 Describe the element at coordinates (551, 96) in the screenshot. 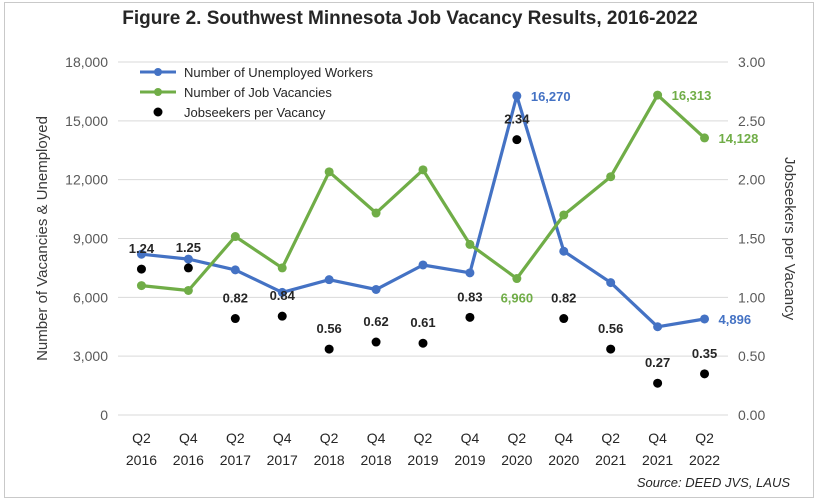

I see `series-data-label: 16,270` at that location.